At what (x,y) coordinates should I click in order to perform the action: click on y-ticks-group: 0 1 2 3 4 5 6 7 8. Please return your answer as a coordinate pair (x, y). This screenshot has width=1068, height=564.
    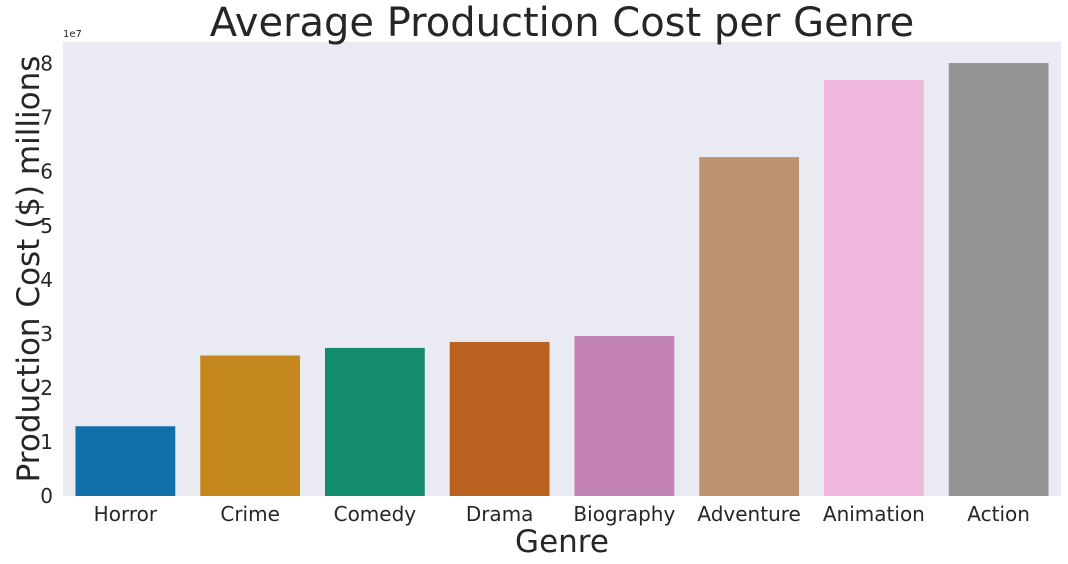
    Looking at the image, I should click on (46, 280).